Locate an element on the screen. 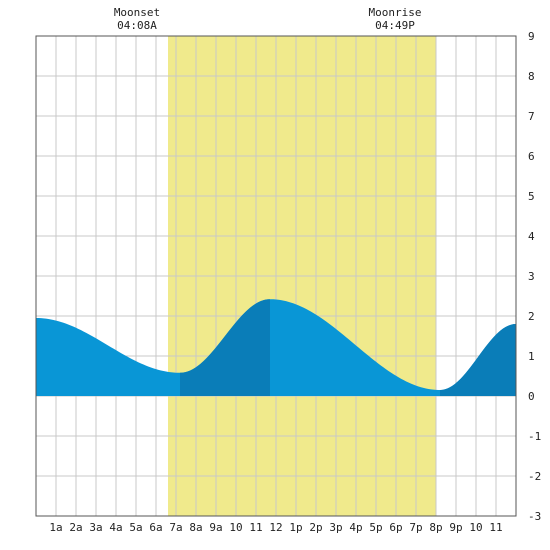 This screenshot has width=550, height=550. x-tick-label: 6a is located at coordinates (155, 527).